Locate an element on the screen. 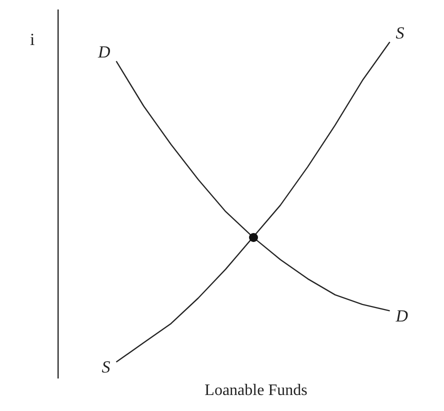 This screenshot has width=444, height=411. text: S is located at coordinates (106, 366).